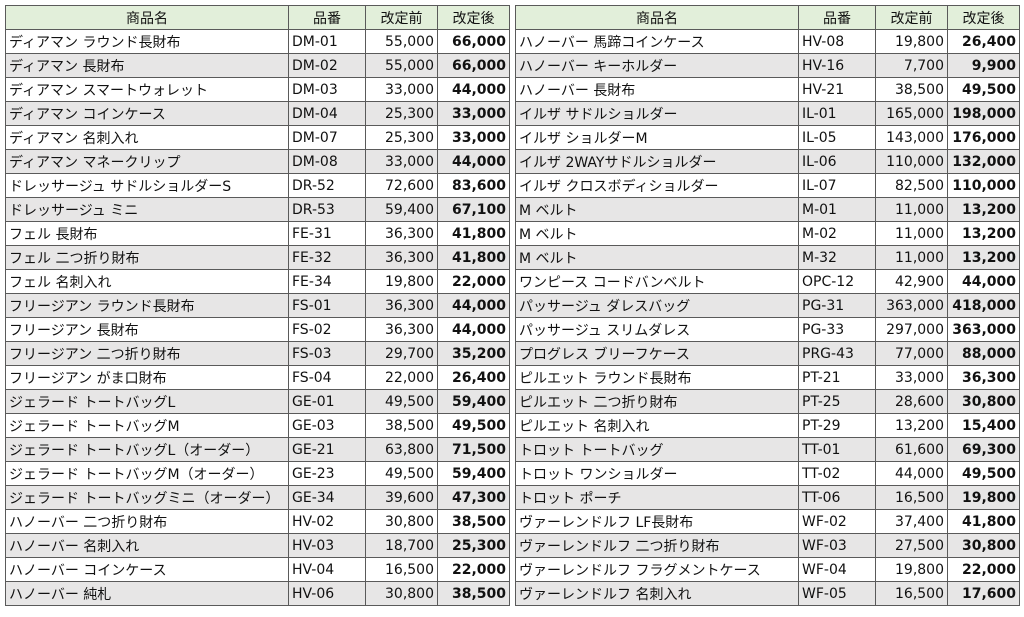 This screenshot has height=617, width=1024. I want to click on product-code: DM-07, so click(327, 137).